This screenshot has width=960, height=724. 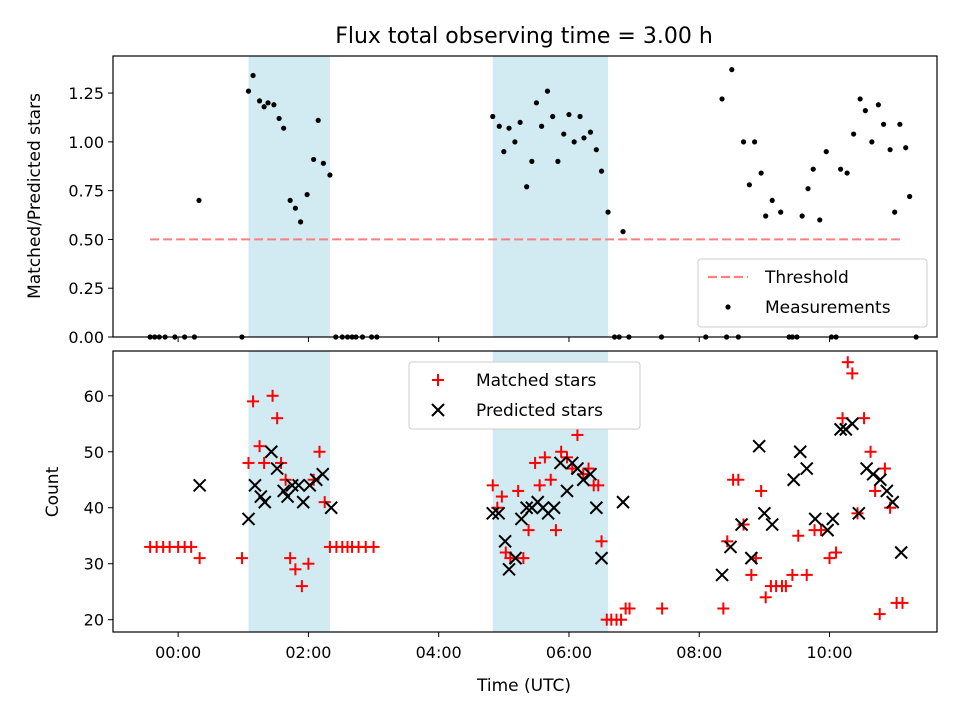 What do you see at coordinates (35, 196) in the screenshot?
I see `top-panel-ylabel: Matched/Predicted stars` at bounding box center [35, 196].